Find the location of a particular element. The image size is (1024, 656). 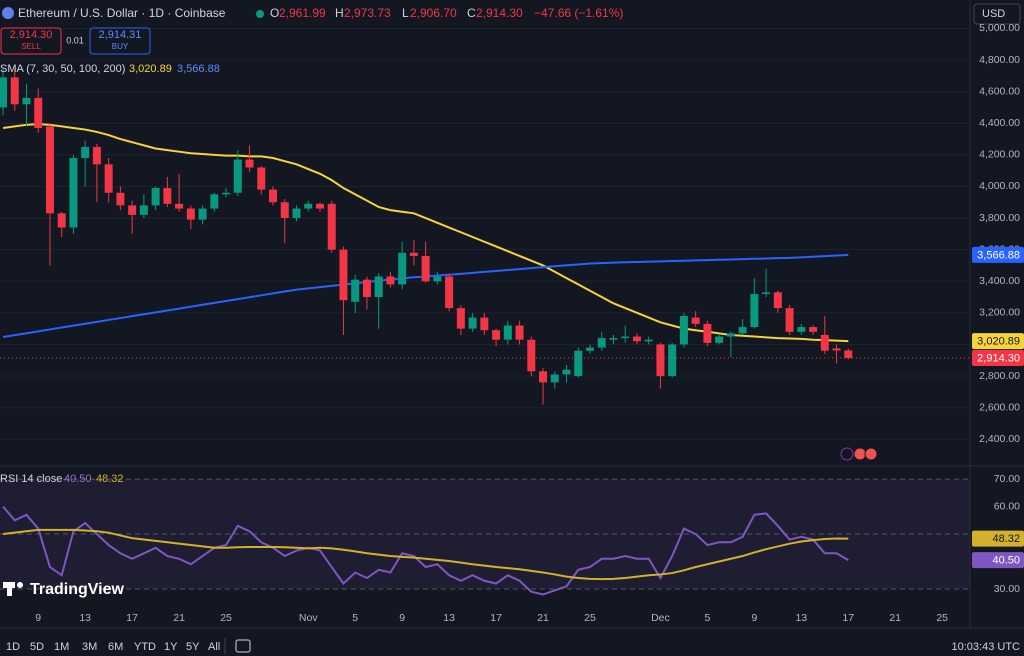

price-badge-label: 3,020.89 is located at coordinates (998, 342).